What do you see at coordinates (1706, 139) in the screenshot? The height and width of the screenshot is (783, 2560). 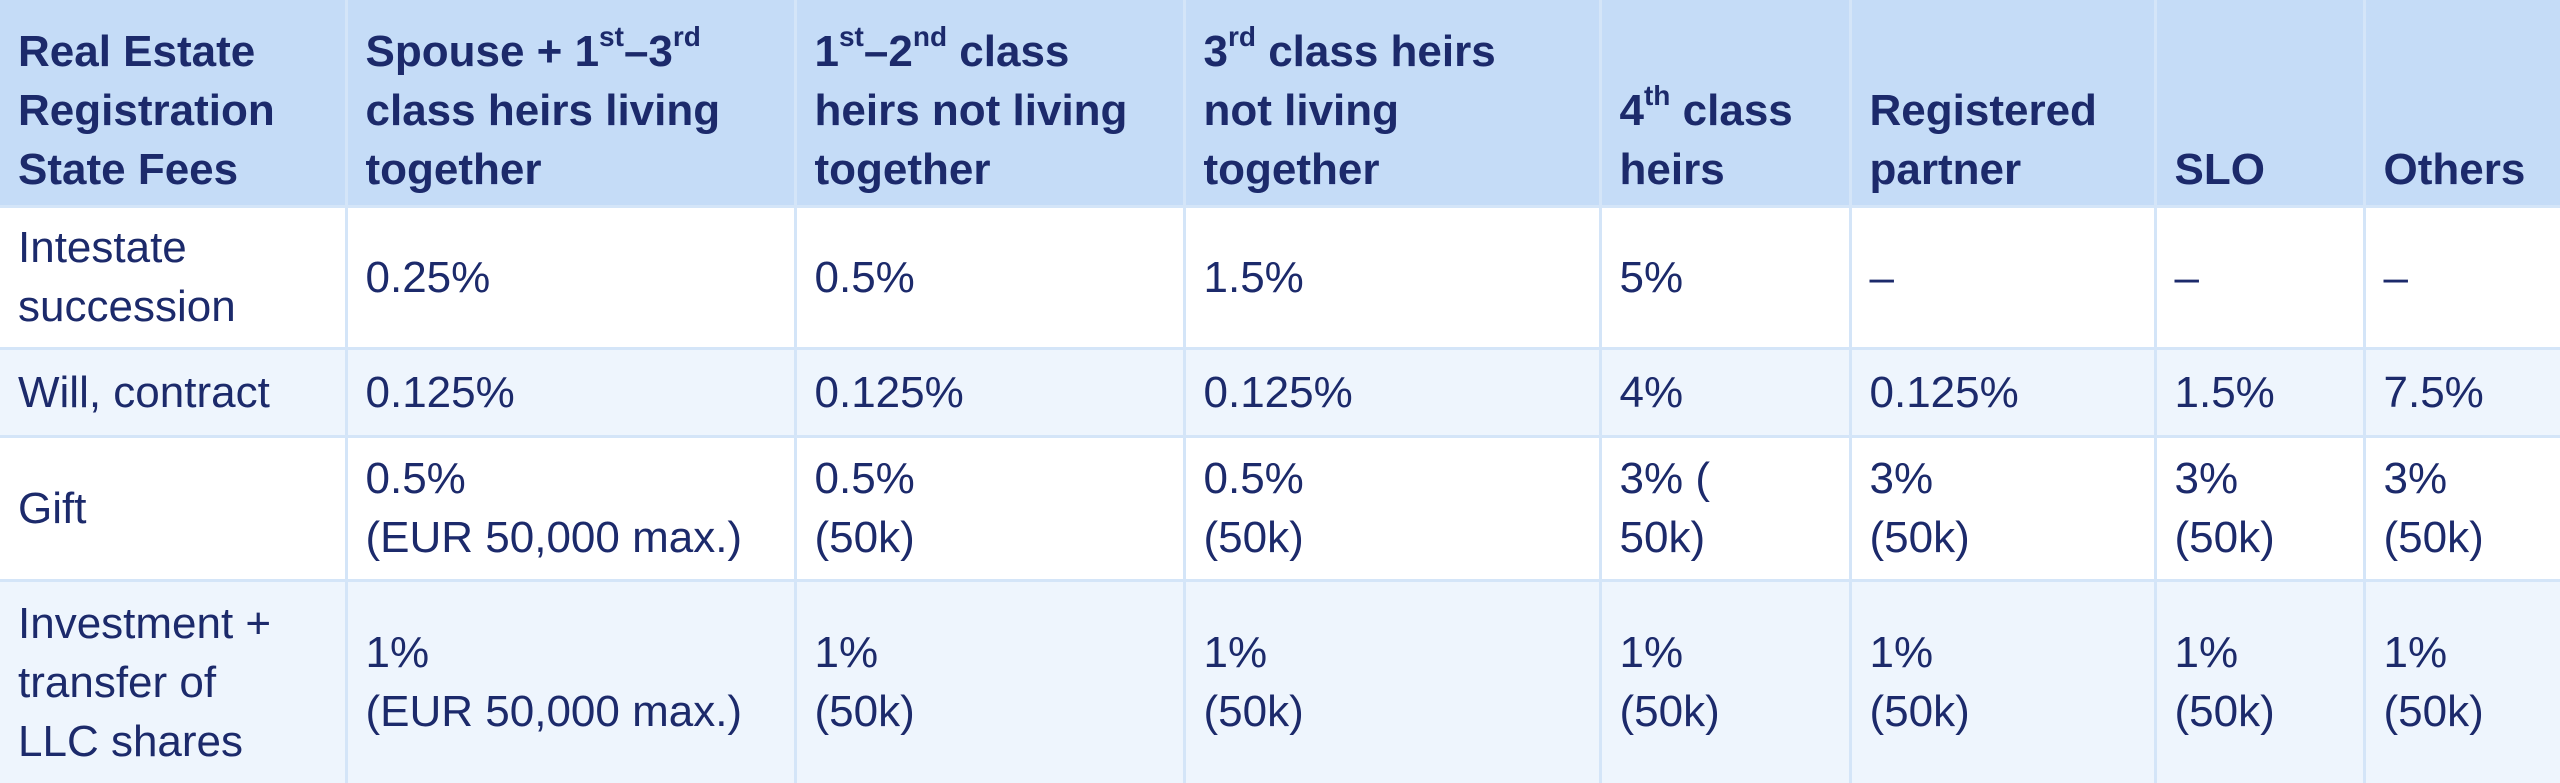 I see `header-text: class heirs` at bounding box center [1706, 139].